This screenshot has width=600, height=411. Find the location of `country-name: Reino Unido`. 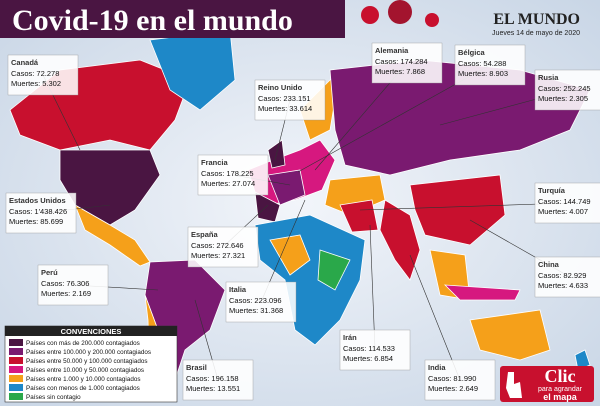

country-name: Reino Unido is located at coordinates (280, 87).